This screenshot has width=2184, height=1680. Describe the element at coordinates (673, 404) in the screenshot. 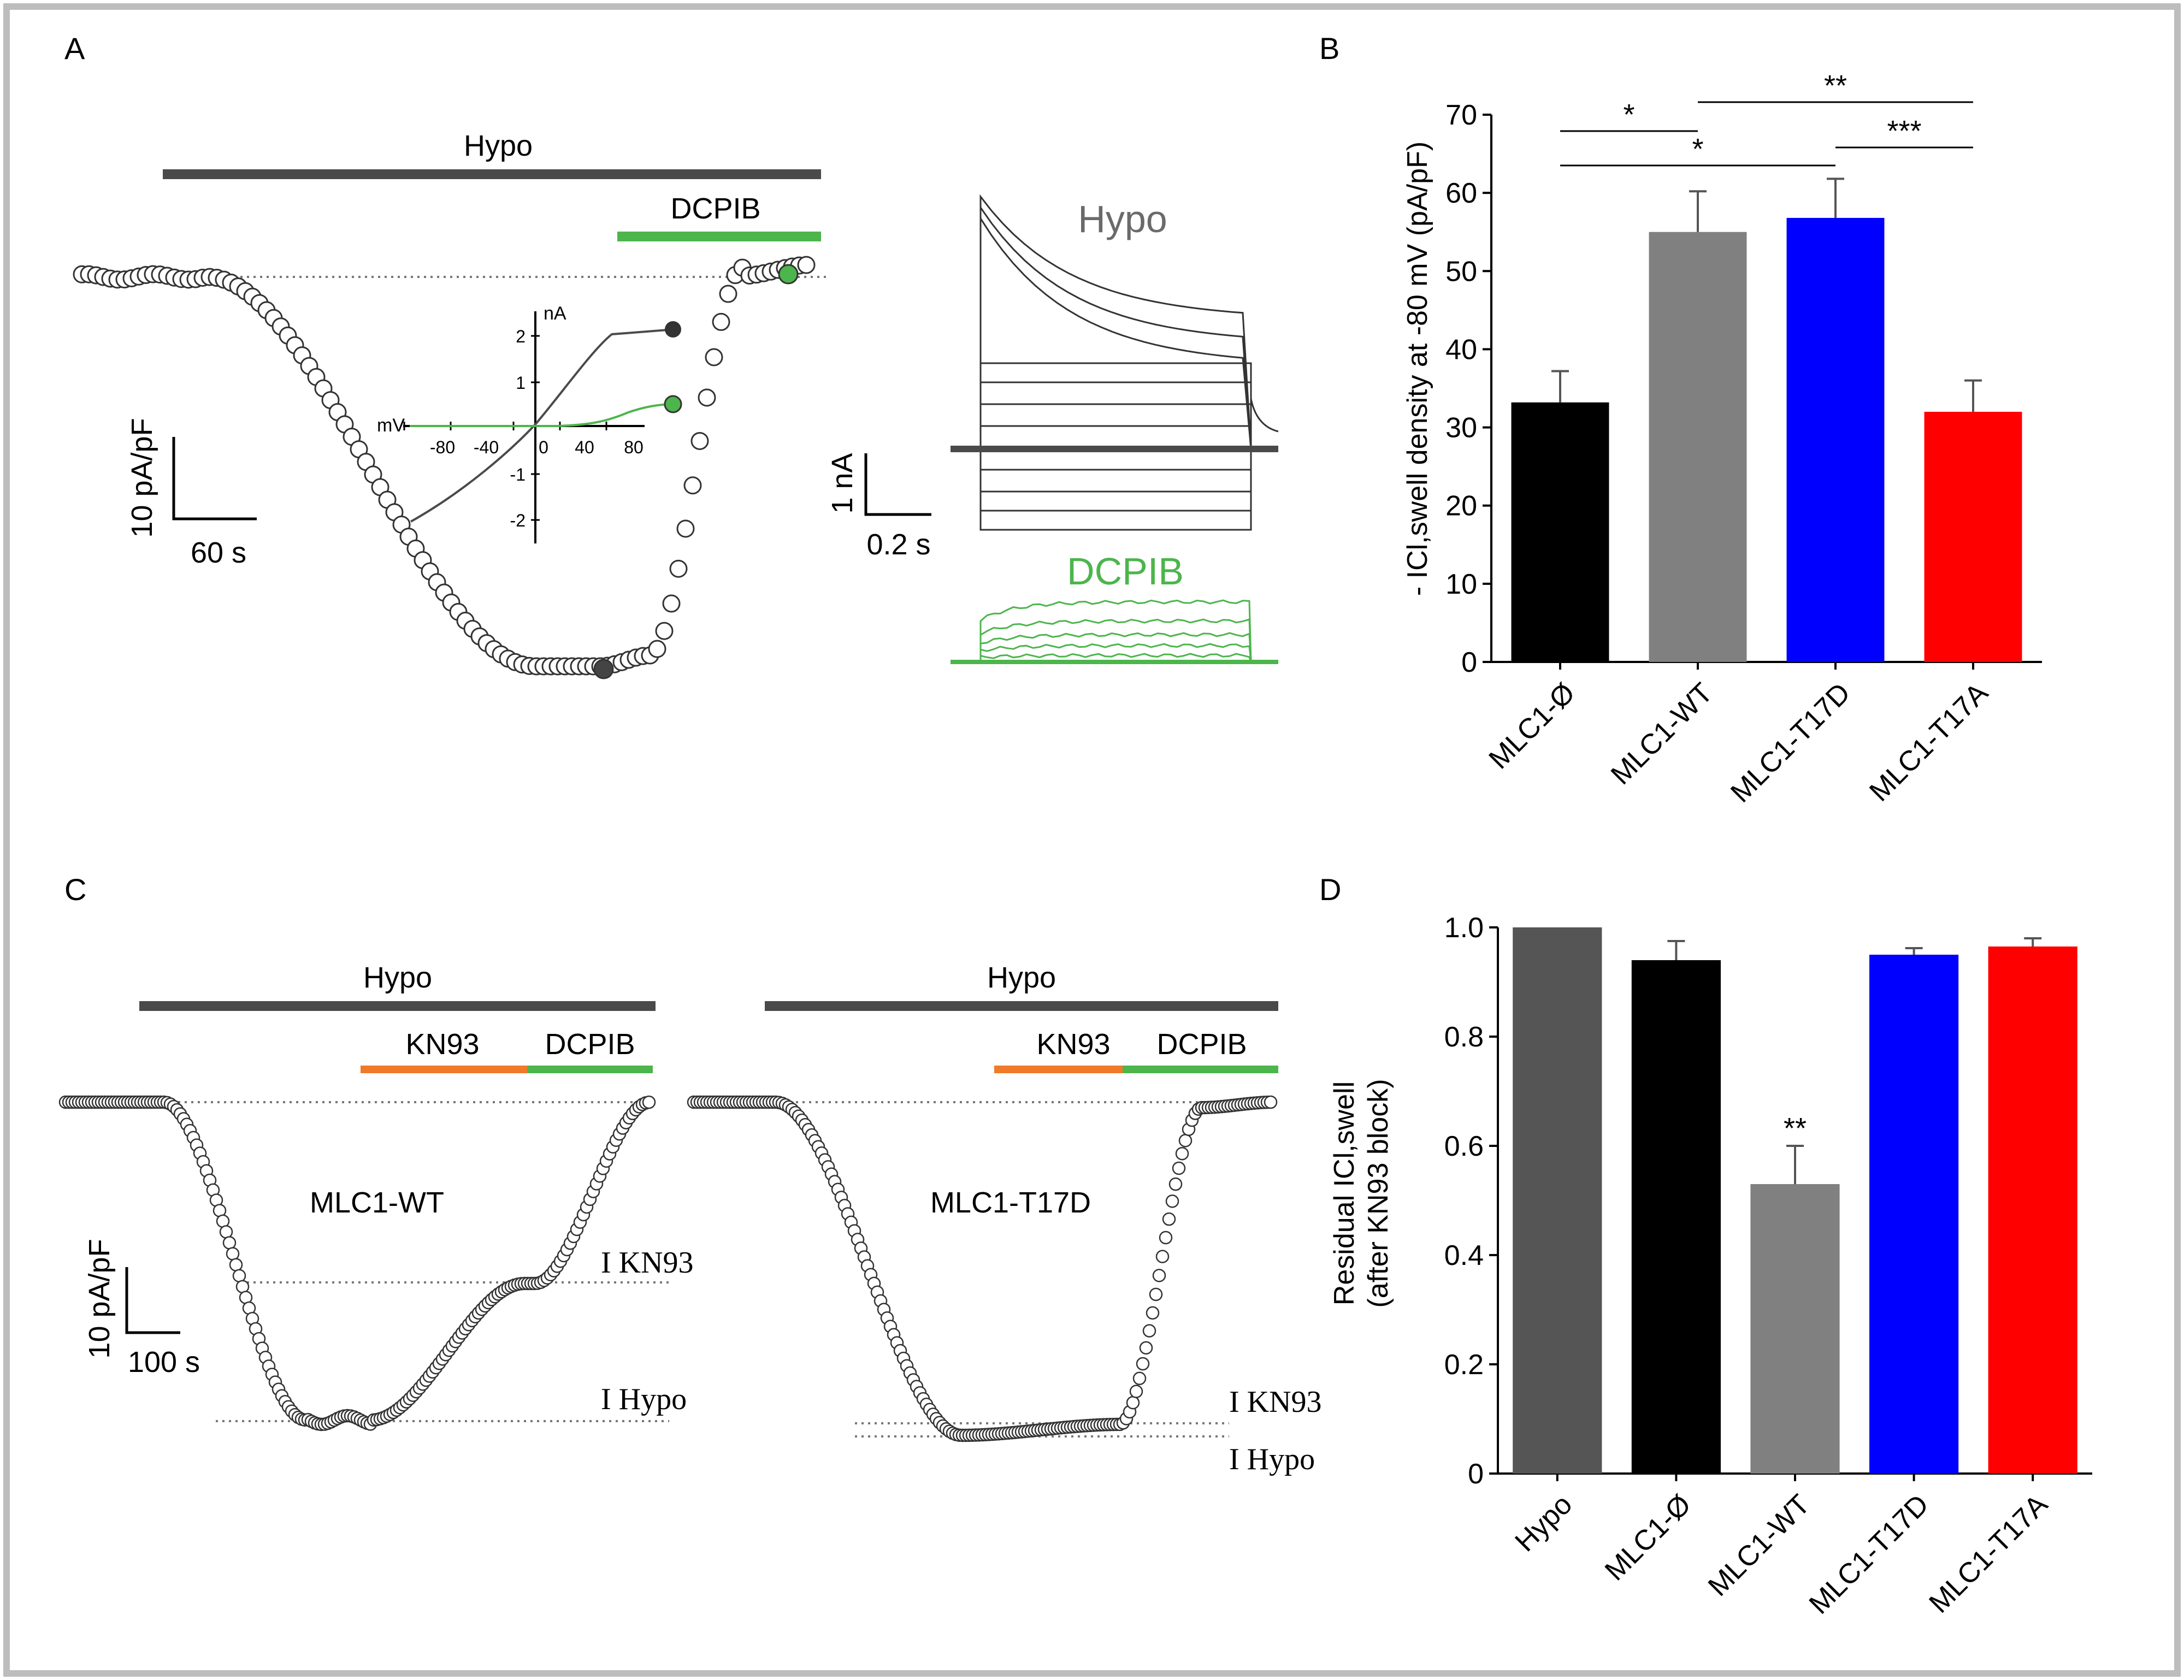

I see `iv-point-dcpib` at that location.